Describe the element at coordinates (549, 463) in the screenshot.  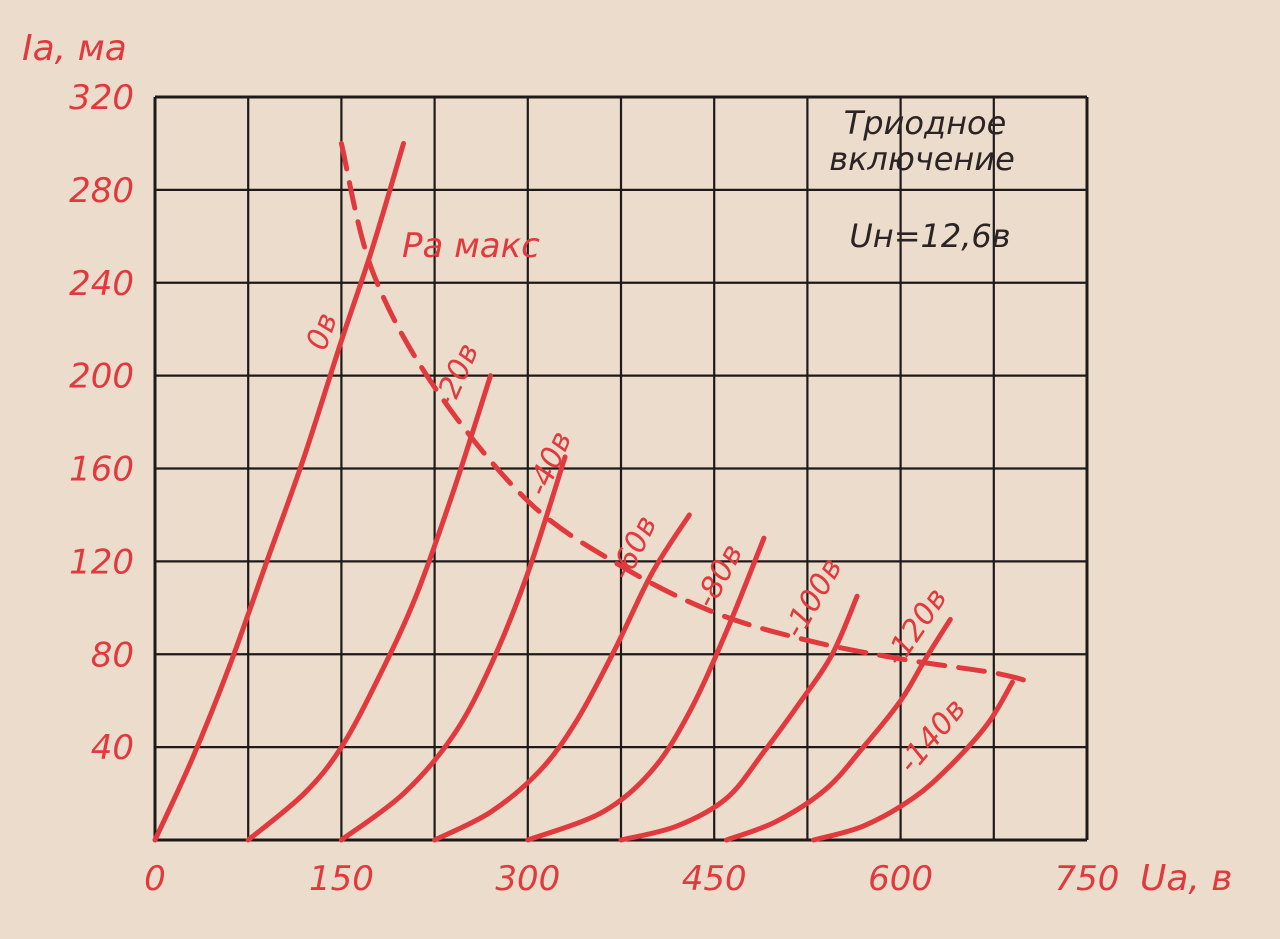
I see `curve-label: -40в` at that location.